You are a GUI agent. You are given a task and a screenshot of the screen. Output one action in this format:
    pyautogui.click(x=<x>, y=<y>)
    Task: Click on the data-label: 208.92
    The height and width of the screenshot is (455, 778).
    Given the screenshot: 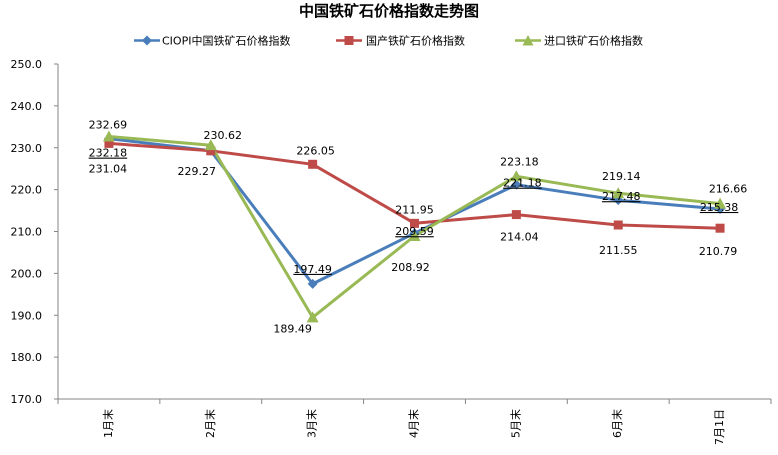 What is the action you would take?
    pyautogui.click(x=410, y=267)
    